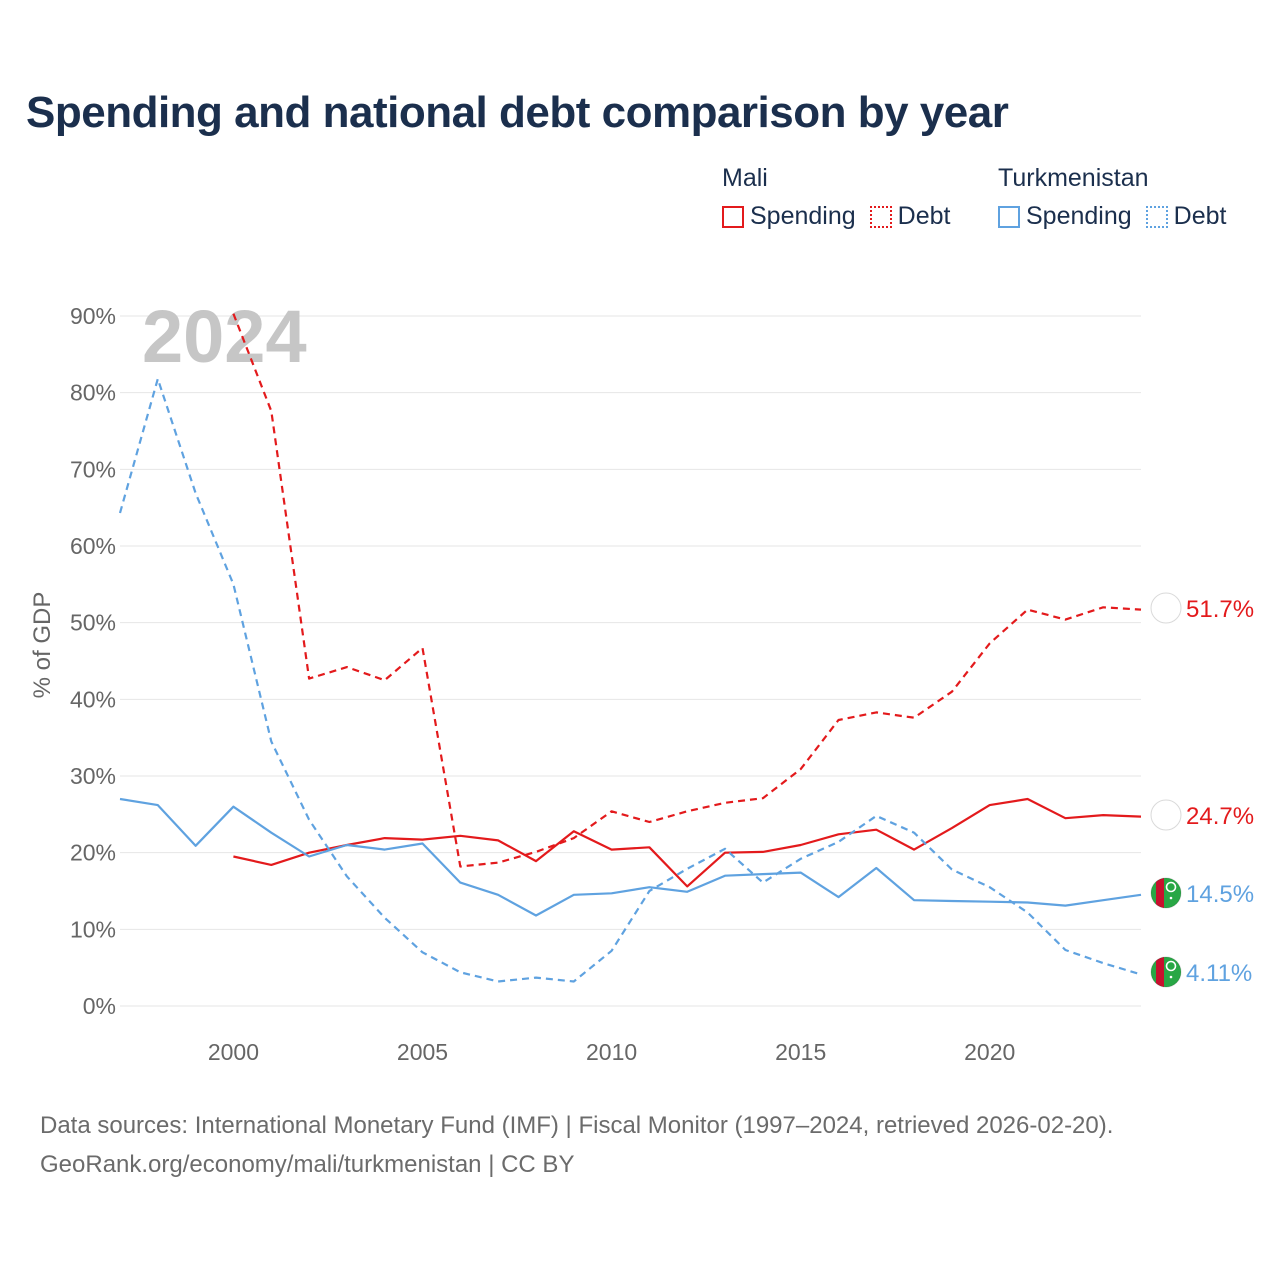  What do you see at coordinates (1156, 216) in the screenshot?
I see `dotted-line-swatch-icon` at bounding box center [1156, 216].